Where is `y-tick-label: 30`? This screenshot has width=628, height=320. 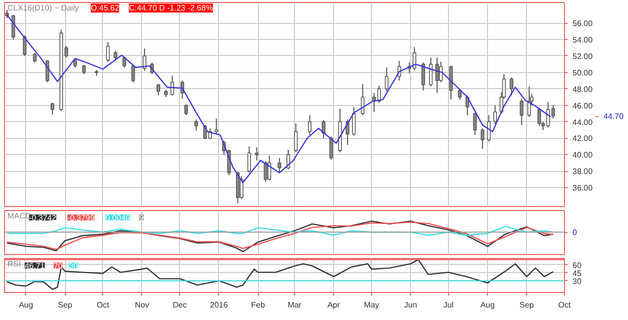 y-tick-label: 30 is located at coordinates (577, 281).